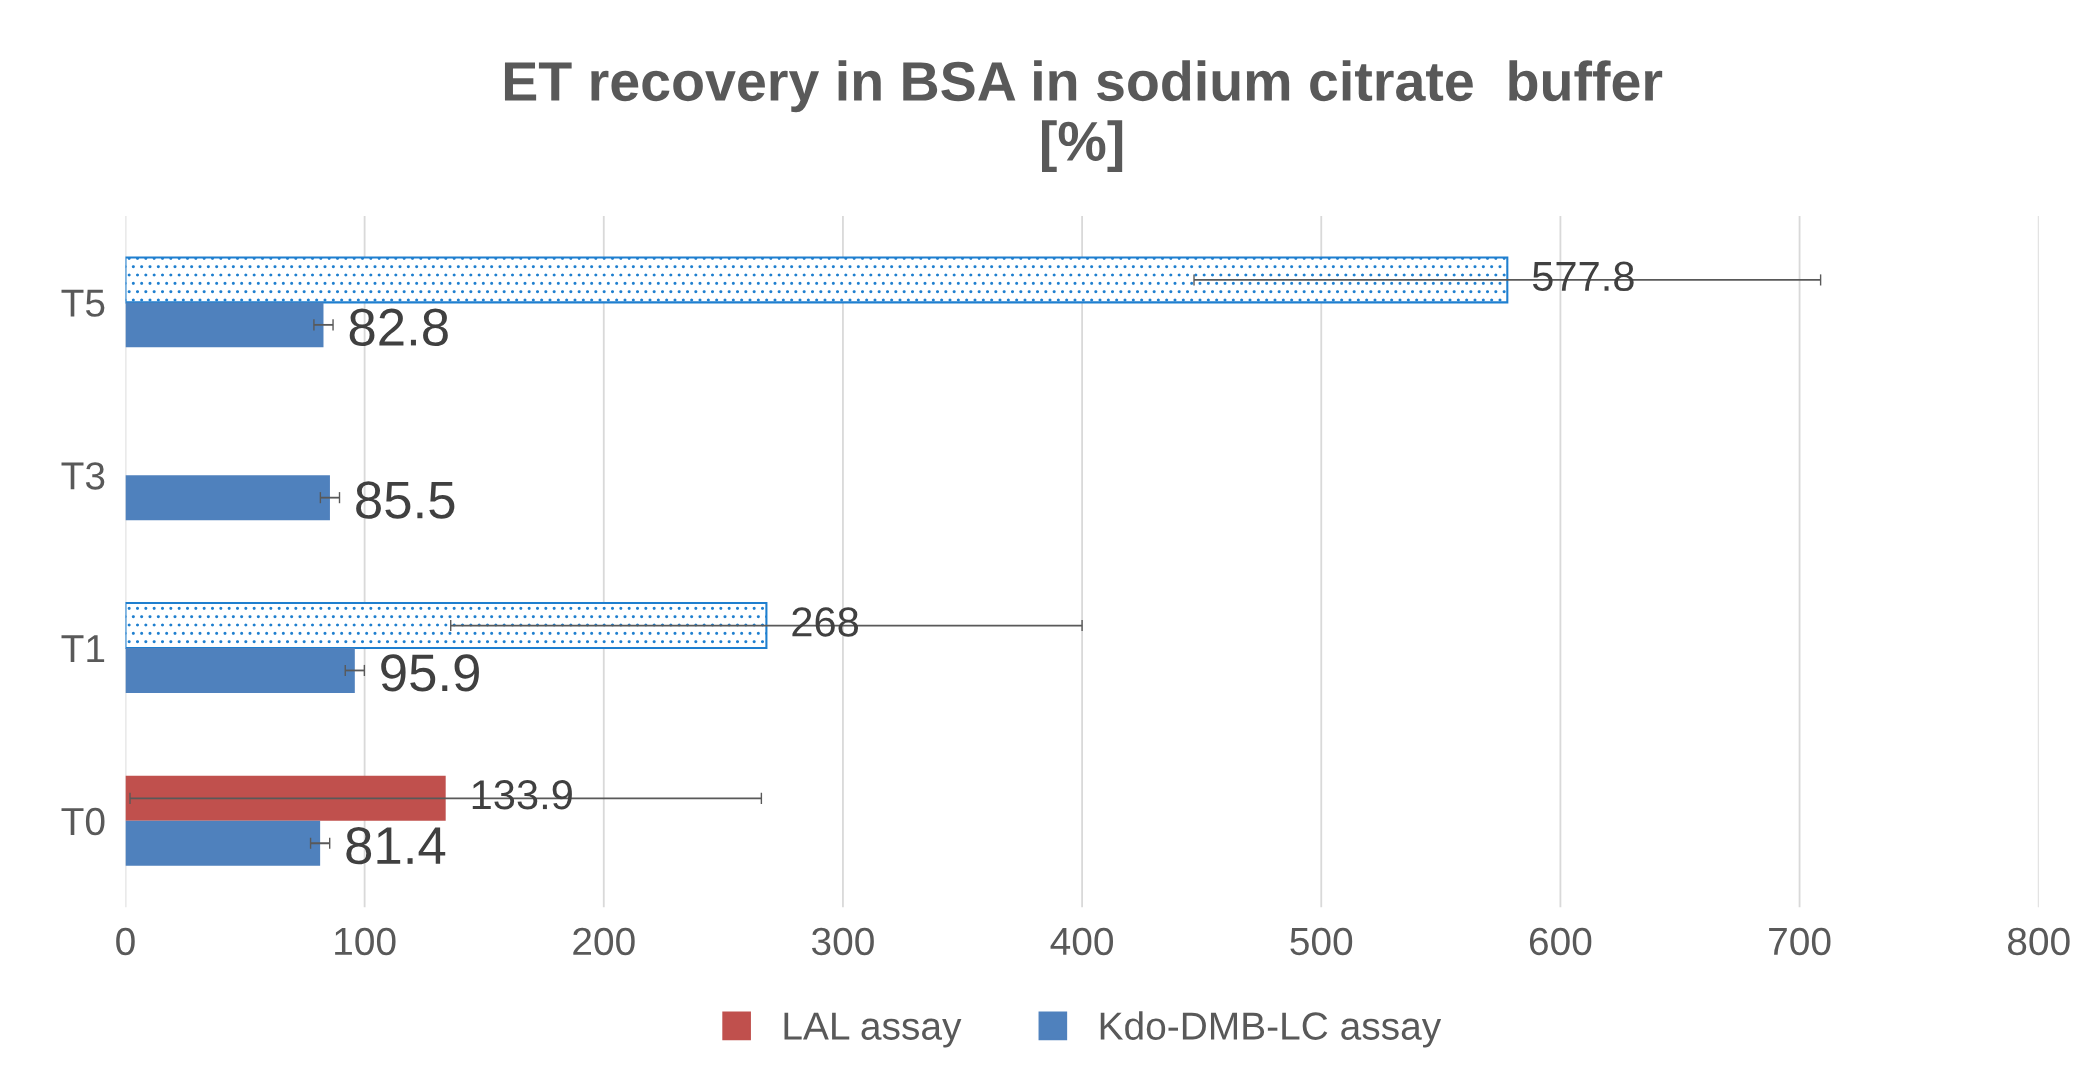 The image size is (2091, 1080). Describe the element at coordinates (83, 649) in the screenshot. I see `y-tick-label: T1` at that location.